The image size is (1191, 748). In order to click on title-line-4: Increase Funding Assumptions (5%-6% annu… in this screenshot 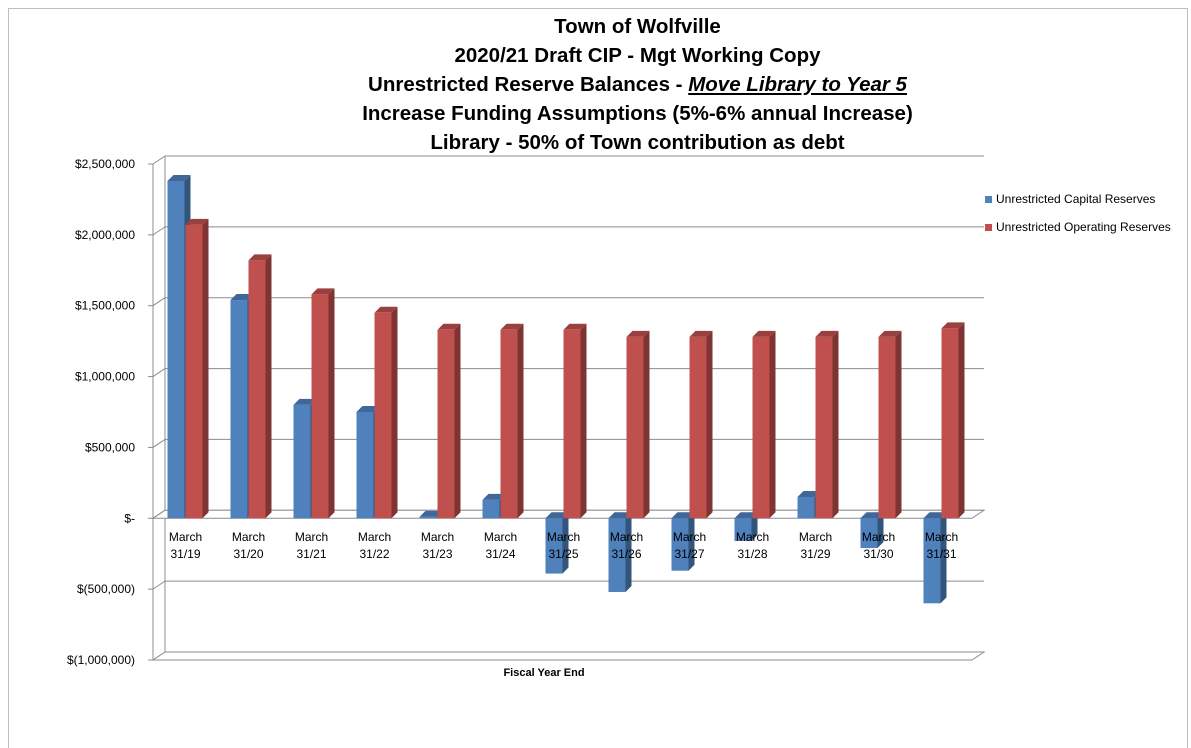, I will do `click(637, 113)`.